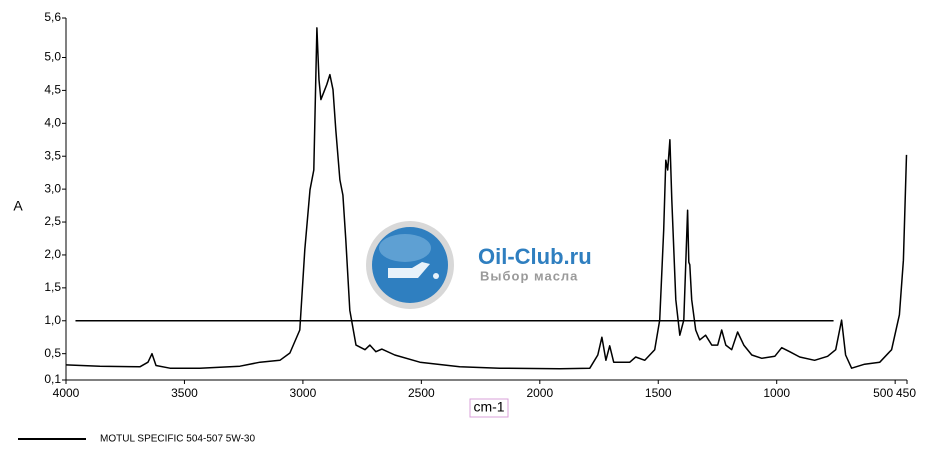  What do you see at coordinates (52, 353) in the screenshot?
I see `y-tick-label: 0,5` at bounding box center [52, 353].